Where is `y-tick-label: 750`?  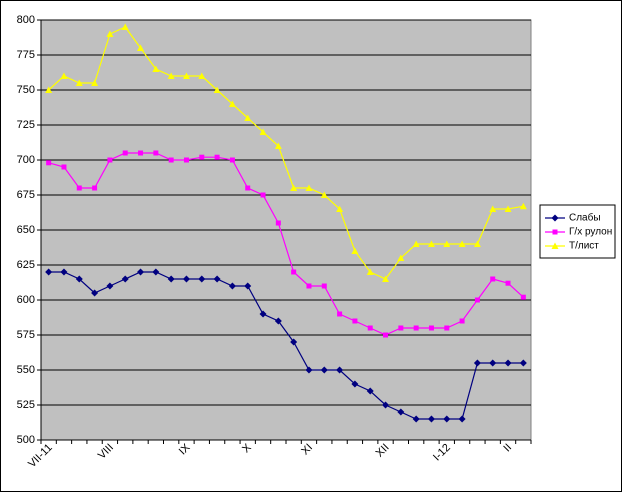
y-tick-label: 750 is located at coordinates (26, 90).